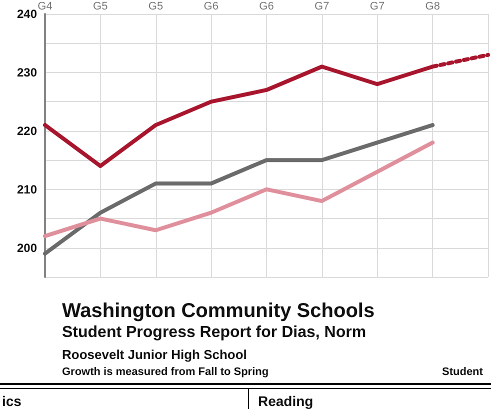 The image size is (491, 409). What do you see at coordinates (154, 354) in the screenshot?
I see `text: Roosevelt Junior High School` at bounding box center [154, 354].